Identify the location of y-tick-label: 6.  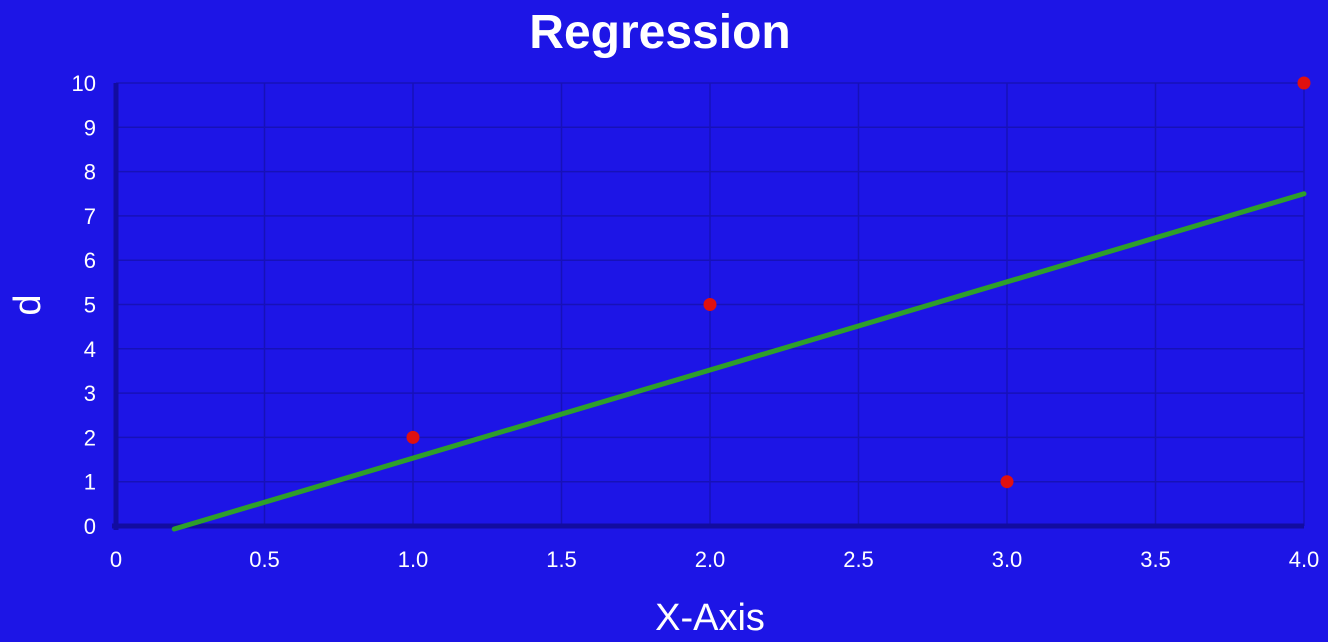
(90, 260).